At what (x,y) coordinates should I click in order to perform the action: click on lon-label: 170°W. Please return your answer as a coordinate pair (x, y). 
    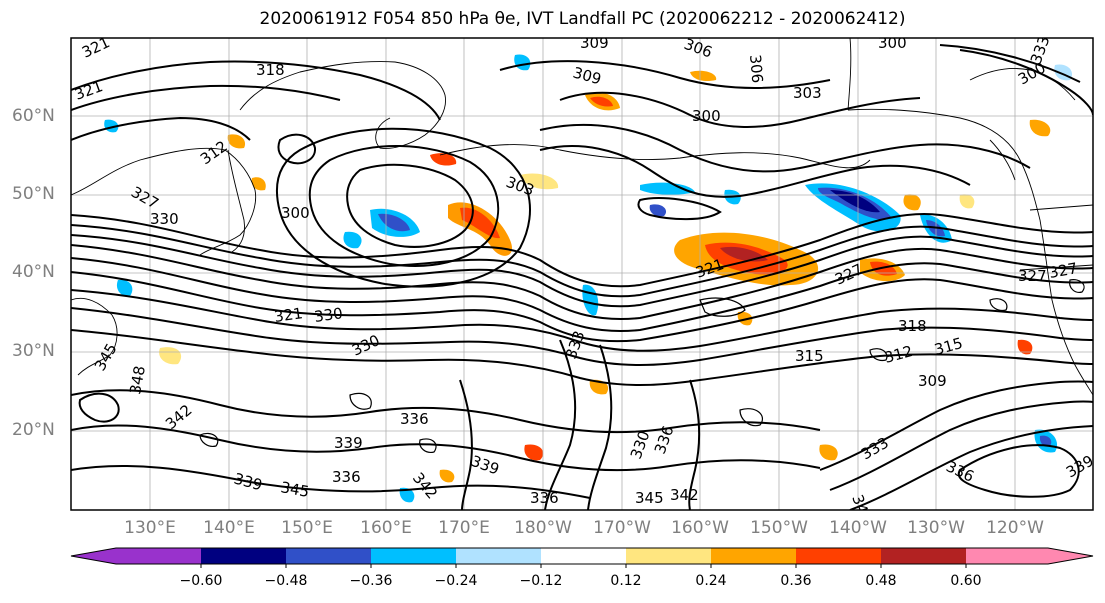
    Looking at the image, I should click on (622, 528).